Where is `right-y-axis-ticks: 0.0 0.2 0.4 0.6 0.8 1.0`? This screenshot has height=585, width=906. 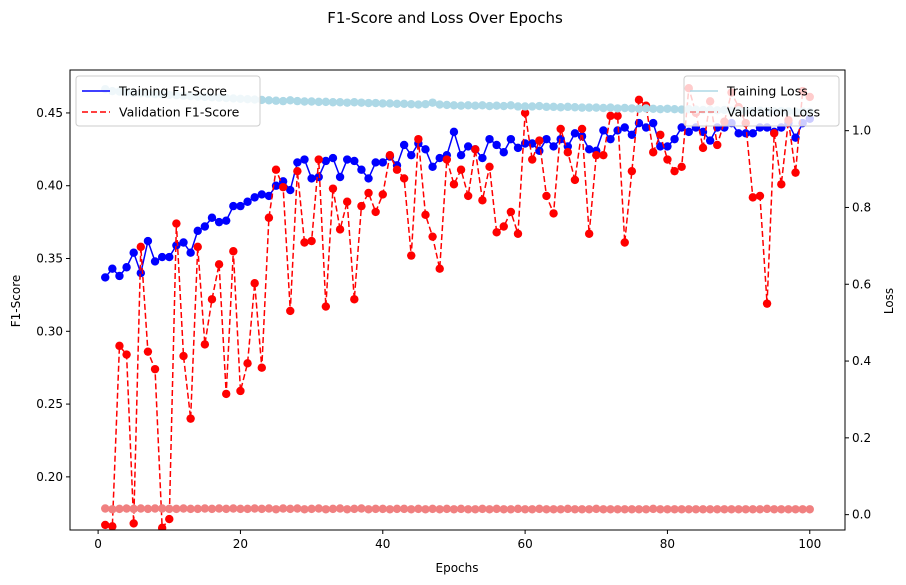 right-y-axis-ticks: 0.0 0.2 0.4 0.6 0.8 1.0 is located at coordinates (858, 323).